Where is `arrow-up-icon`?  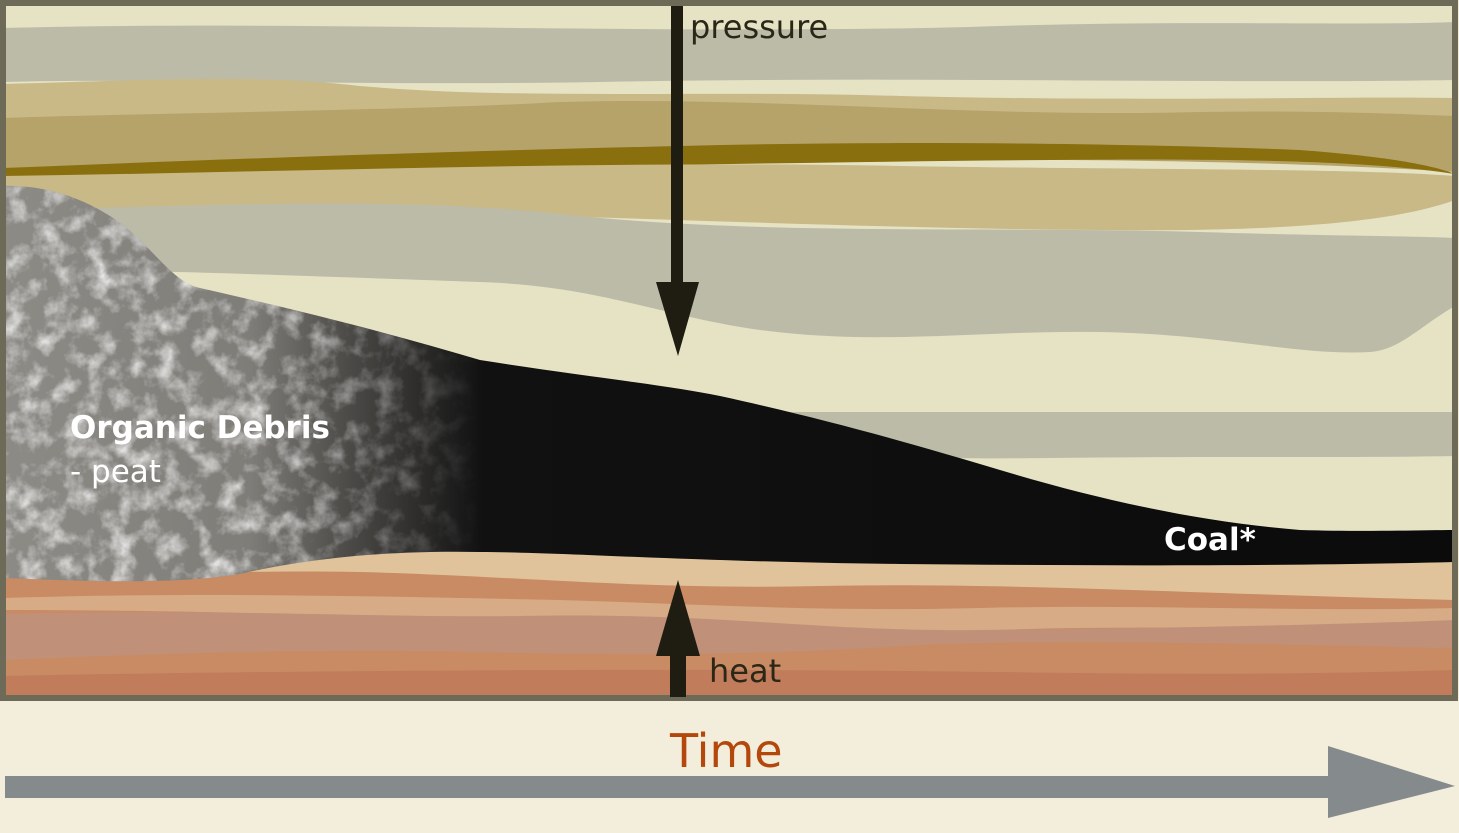
arrow-up-icon is located at coordinates (678, 638).